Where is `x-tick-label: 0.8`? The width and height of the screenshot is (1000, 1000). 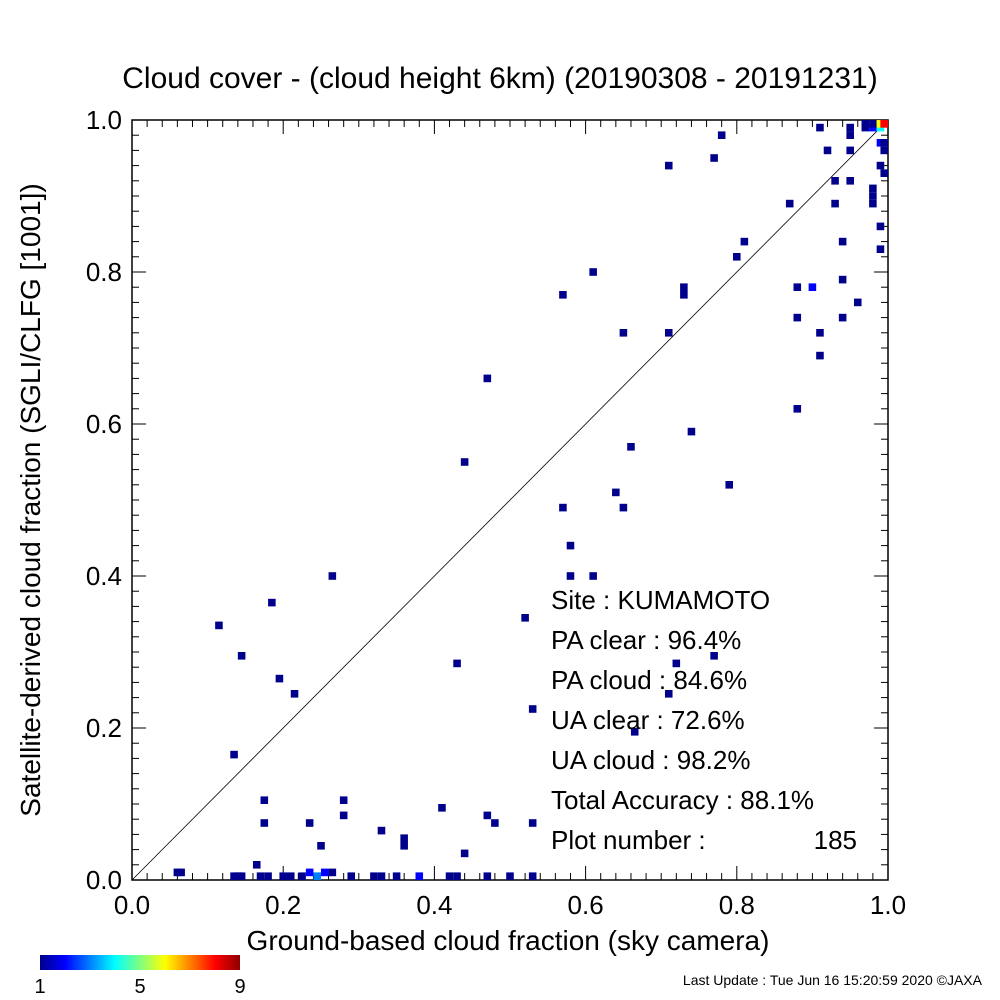
x-tick-label: 0.8 is located at coordinates (737, 905).